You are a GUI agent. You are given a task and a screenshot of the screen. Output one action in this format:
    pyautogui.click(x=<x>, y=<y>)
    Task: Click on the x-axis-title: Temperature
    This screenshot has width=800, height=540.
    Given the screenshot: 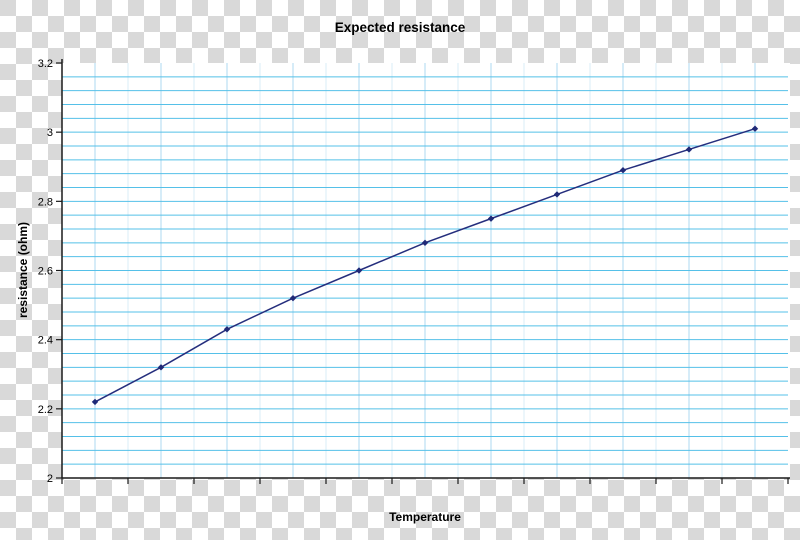 What is the action you would take?
    pyautogui.click(x=425, y=517)
    